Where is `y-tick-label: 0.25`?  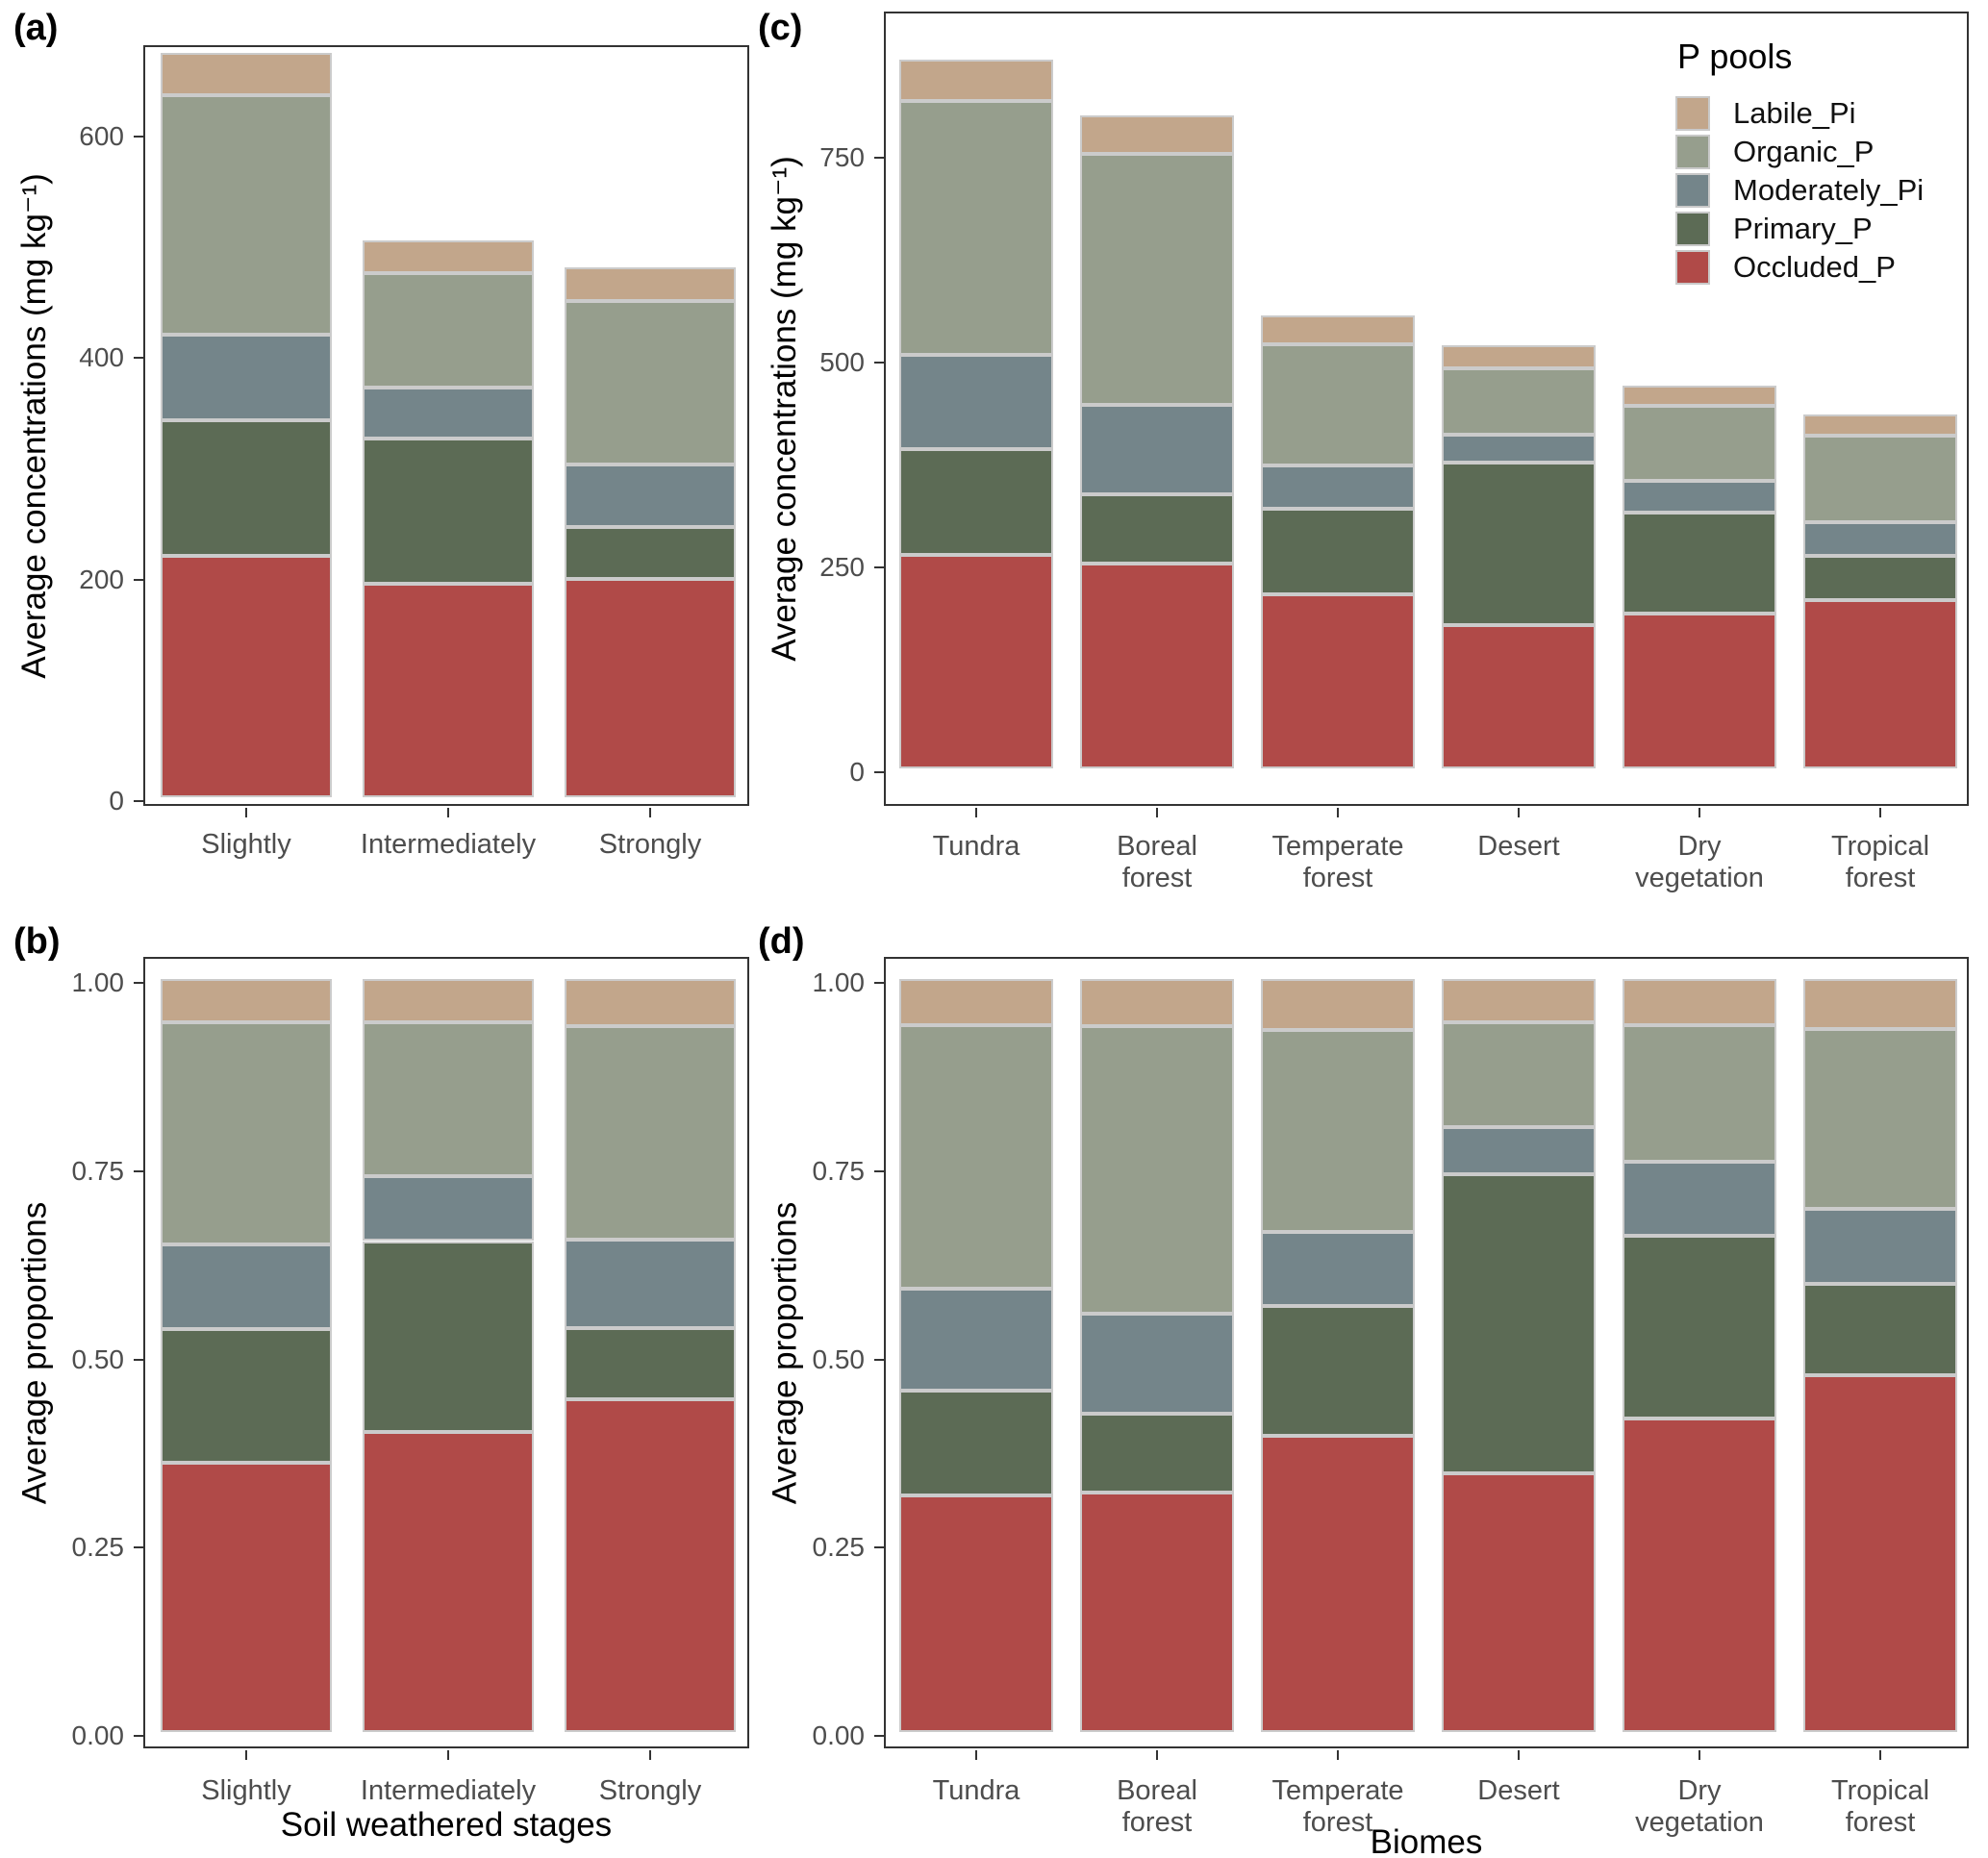 y-tick-label: 0.25 is located at coordinates (839, 1547).